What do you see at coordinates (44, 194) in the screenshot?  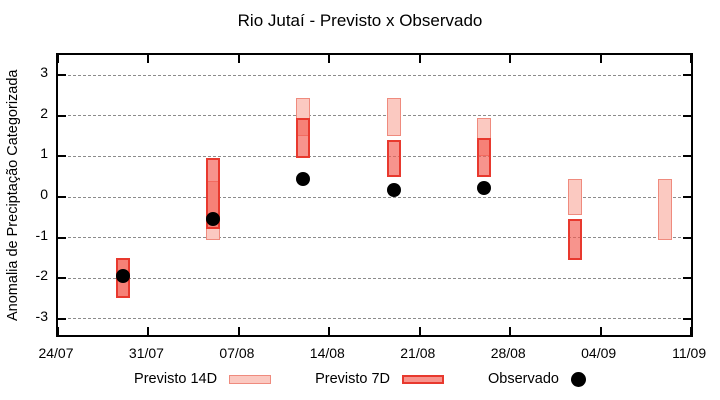 I see `y-tick-label: 0` at bounding box center [44, 194].